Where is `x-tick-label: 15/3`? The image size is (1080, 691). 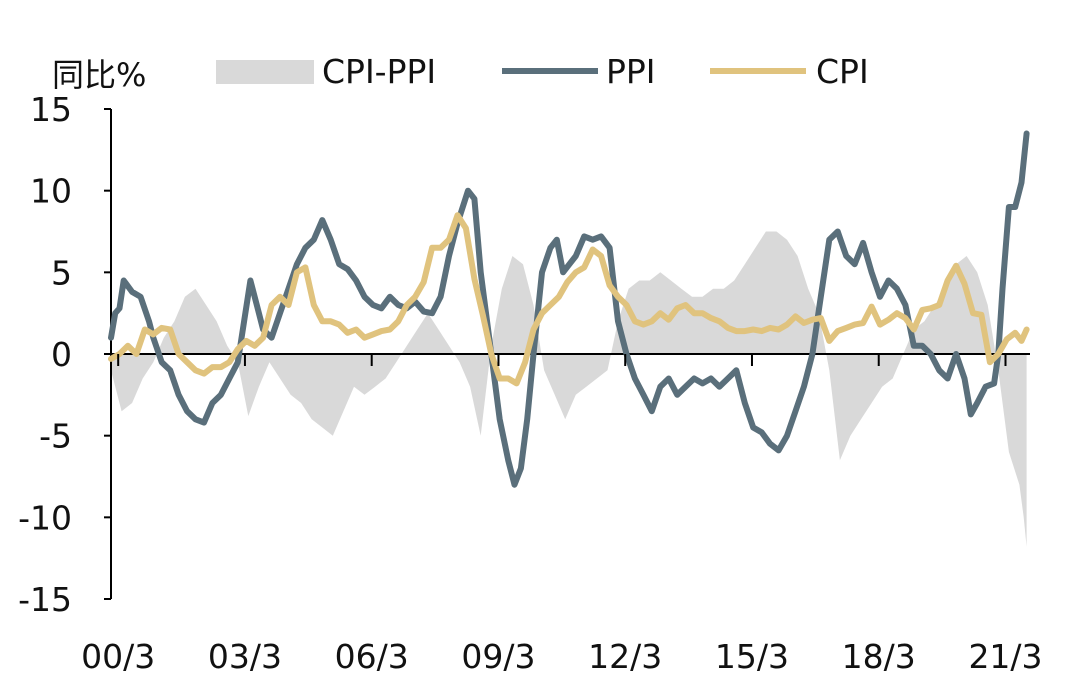 x-tick-label: 15/3 is located at coordinates (752, 656).